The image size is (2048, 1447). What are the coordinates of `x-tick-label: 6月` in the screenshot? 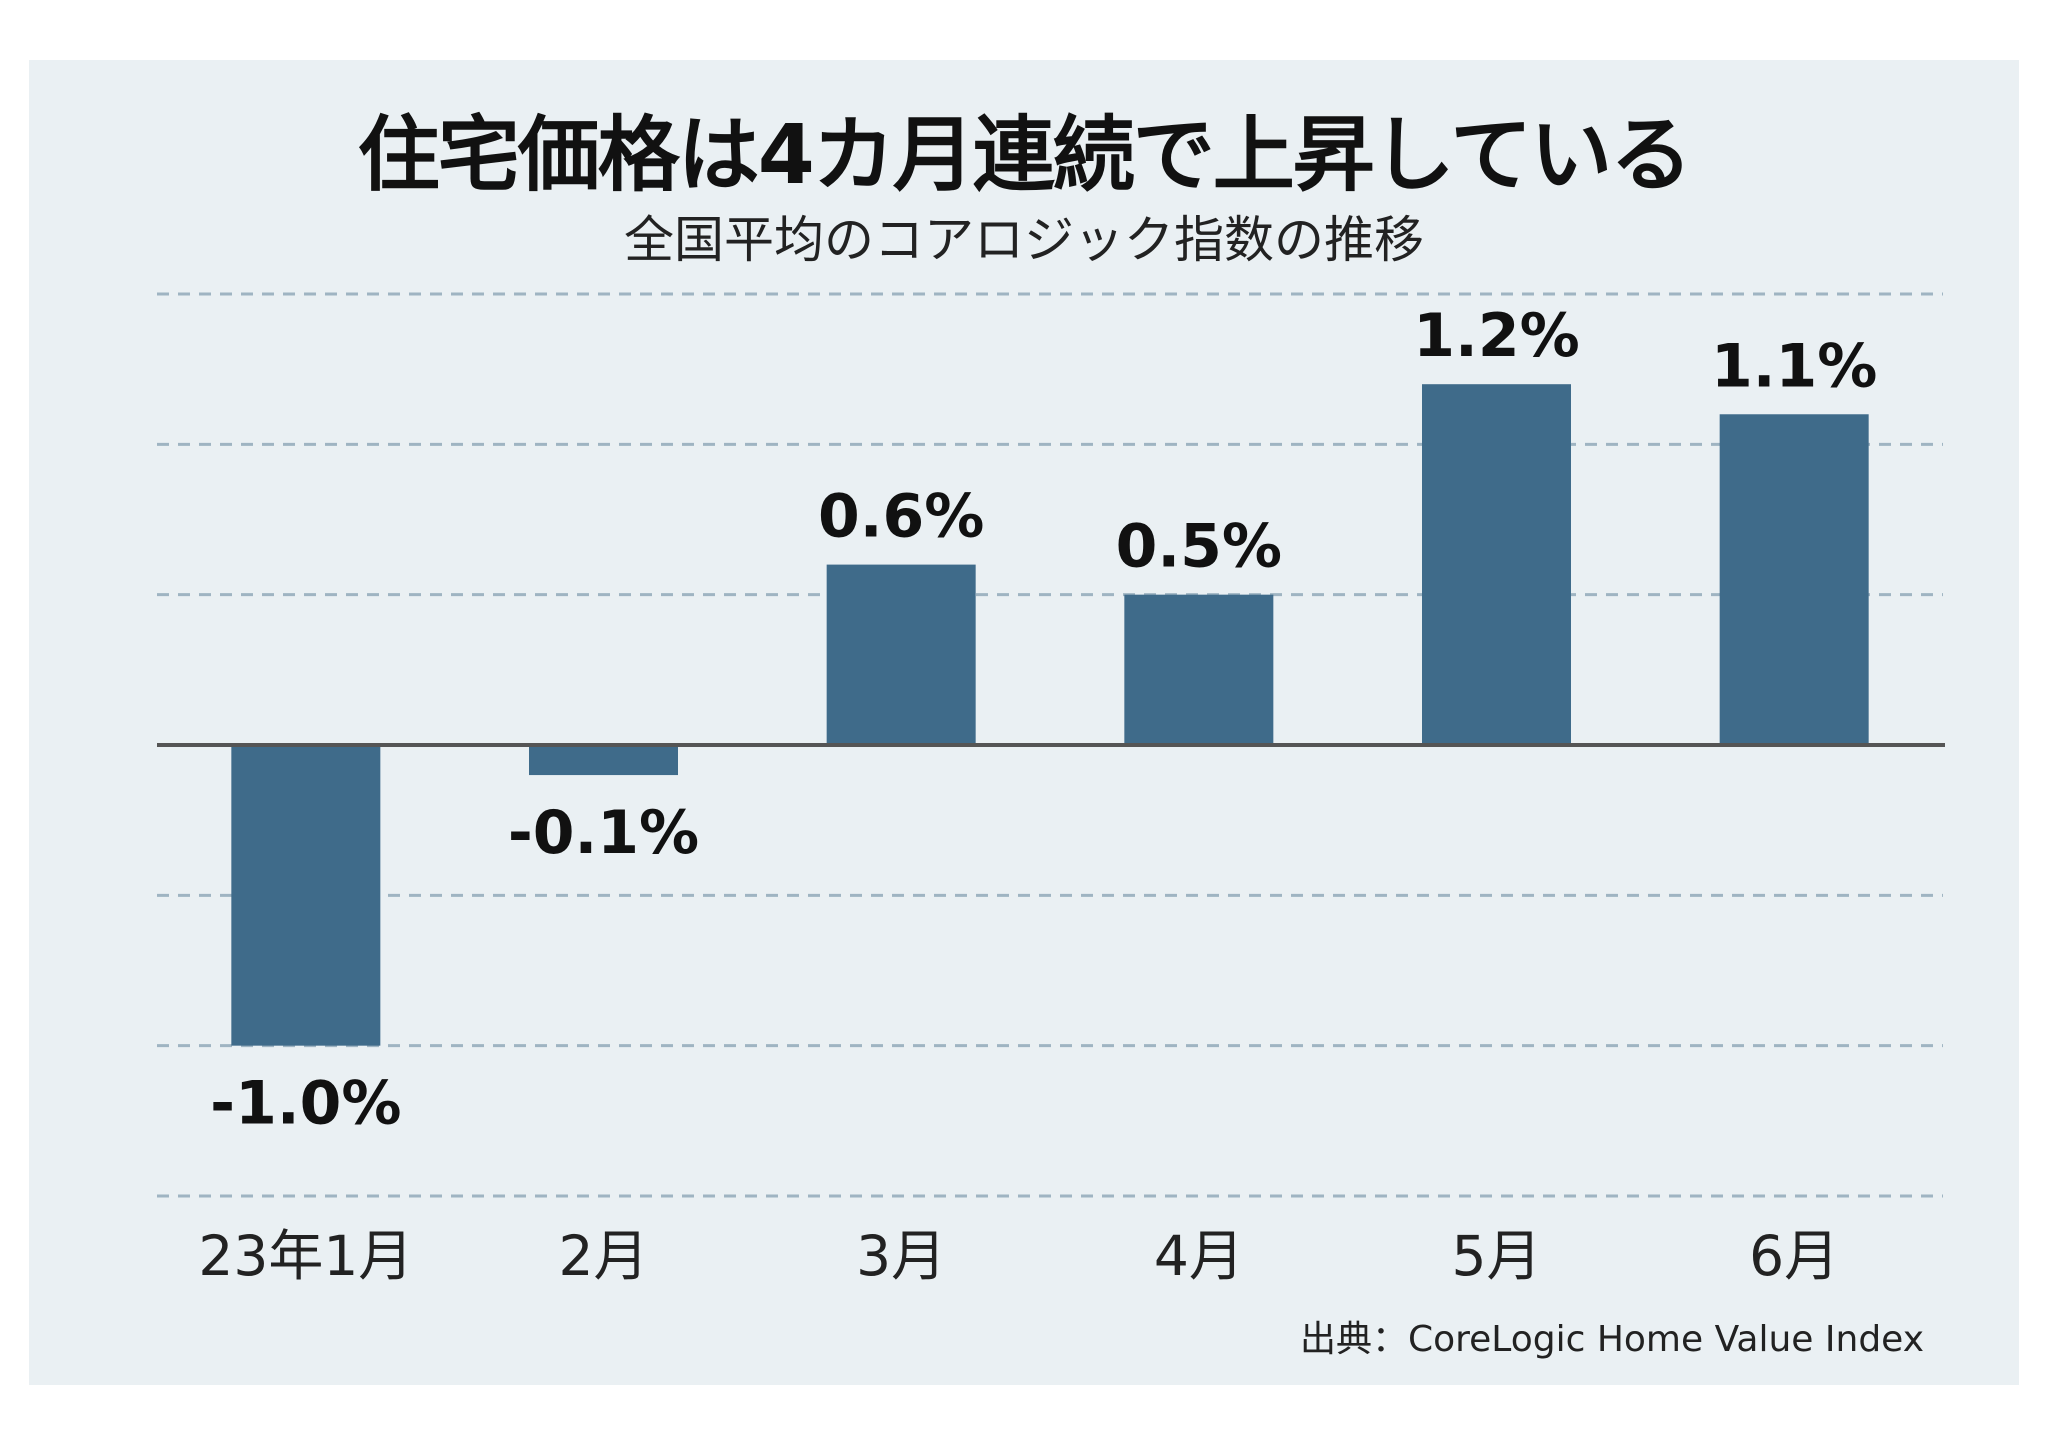 It's located at (1794, 1256).